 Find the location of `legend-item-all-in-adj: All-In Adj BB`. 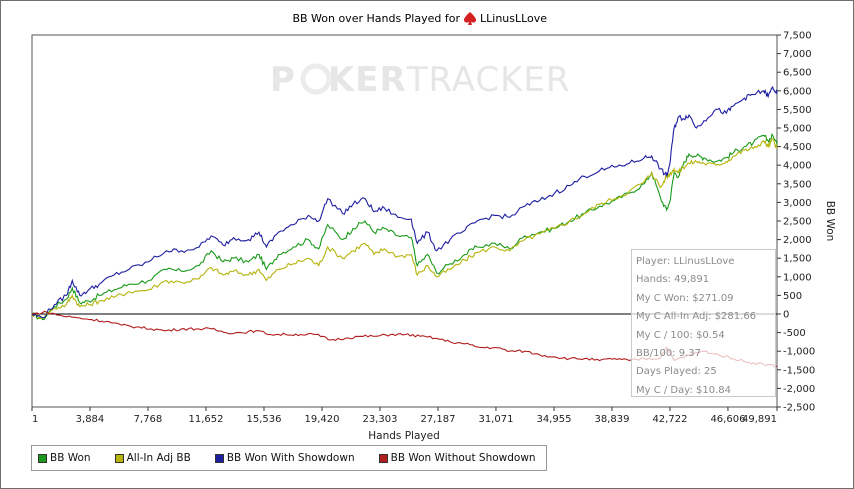

legend-item-all-in-adj: All-In Adj BB is located at coordinates (152, 458).